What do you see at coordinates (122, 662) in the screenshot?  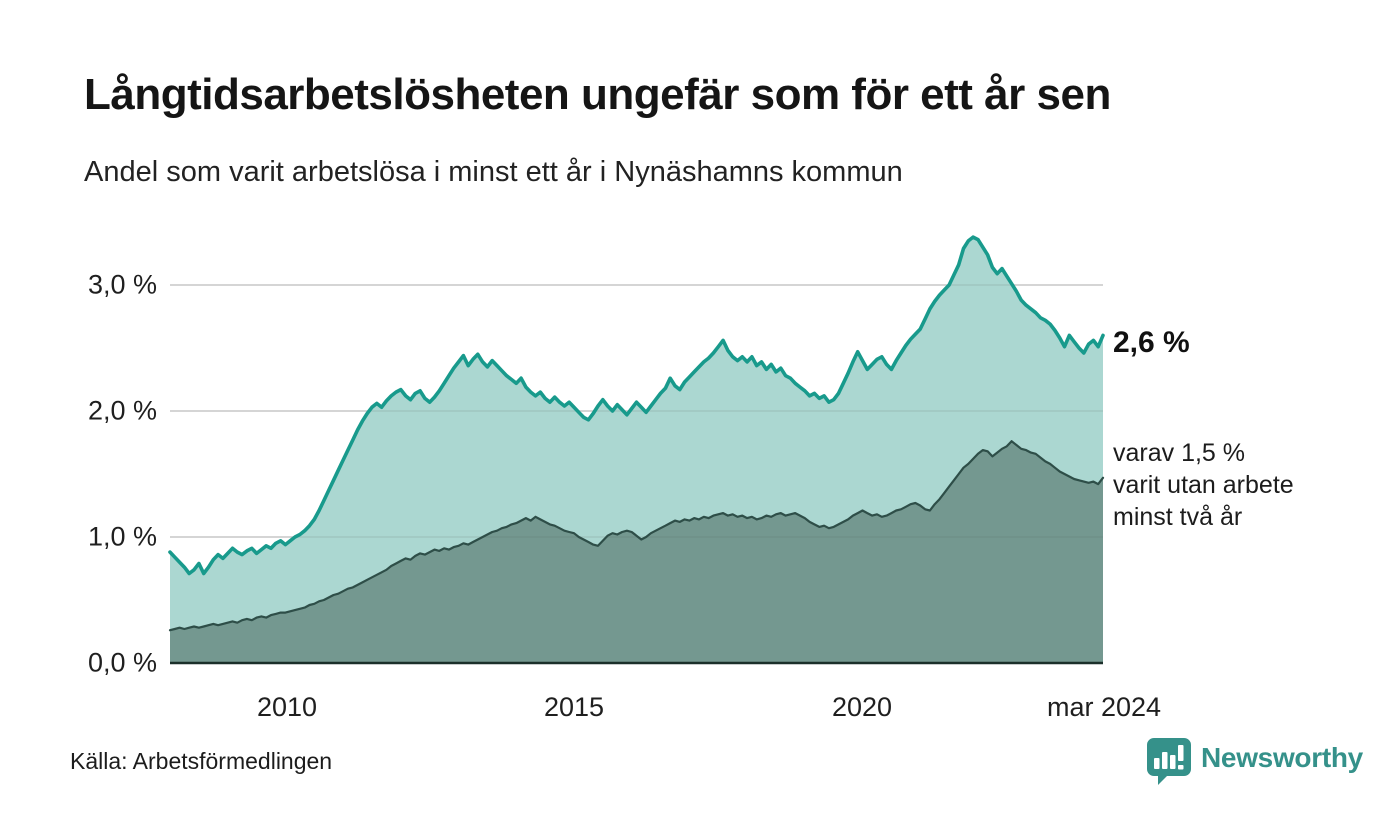 I see `y-tick-label: 0,0 %` at bounding box center [122, 662].